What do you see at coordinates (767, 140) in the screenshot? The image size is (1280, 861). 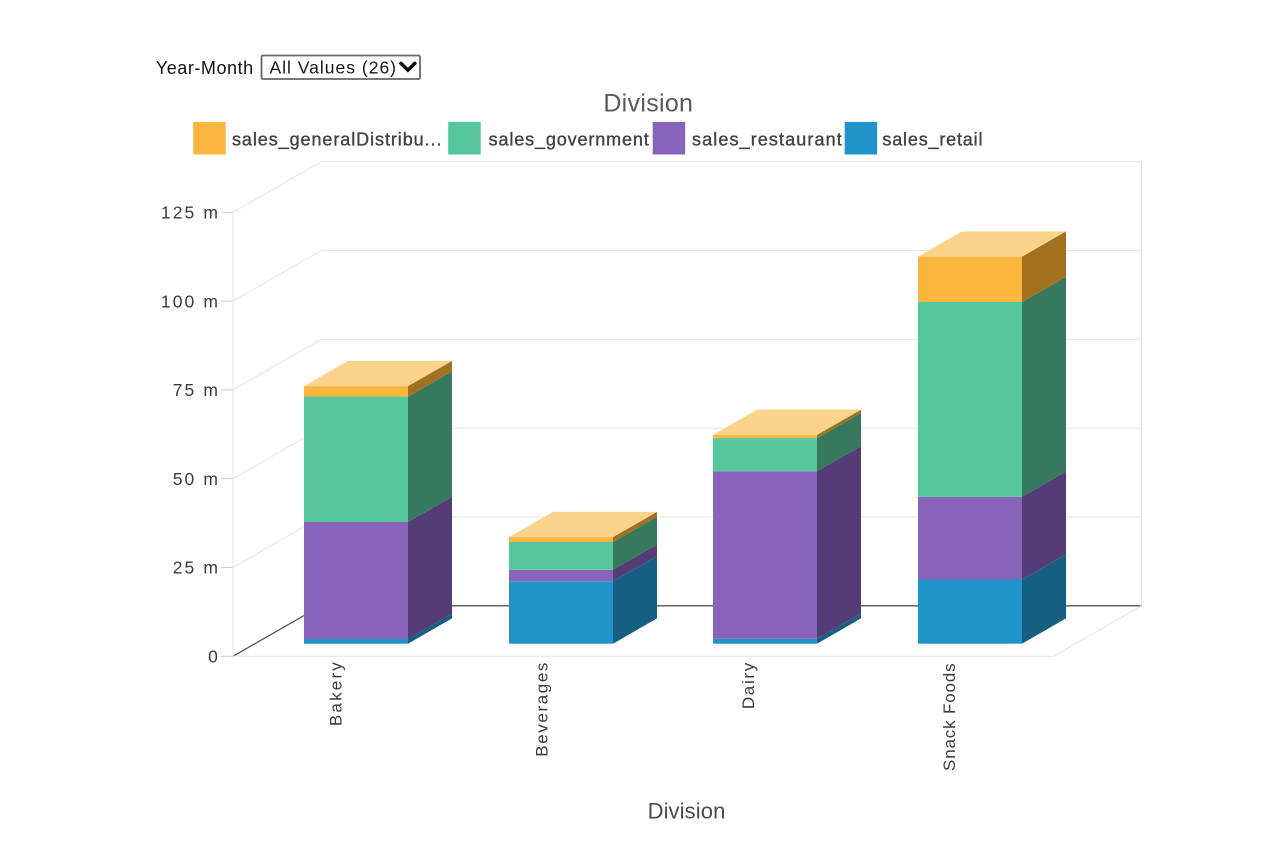 I see `svg-text: sales_restaurant` at bounding box center [767, 140].